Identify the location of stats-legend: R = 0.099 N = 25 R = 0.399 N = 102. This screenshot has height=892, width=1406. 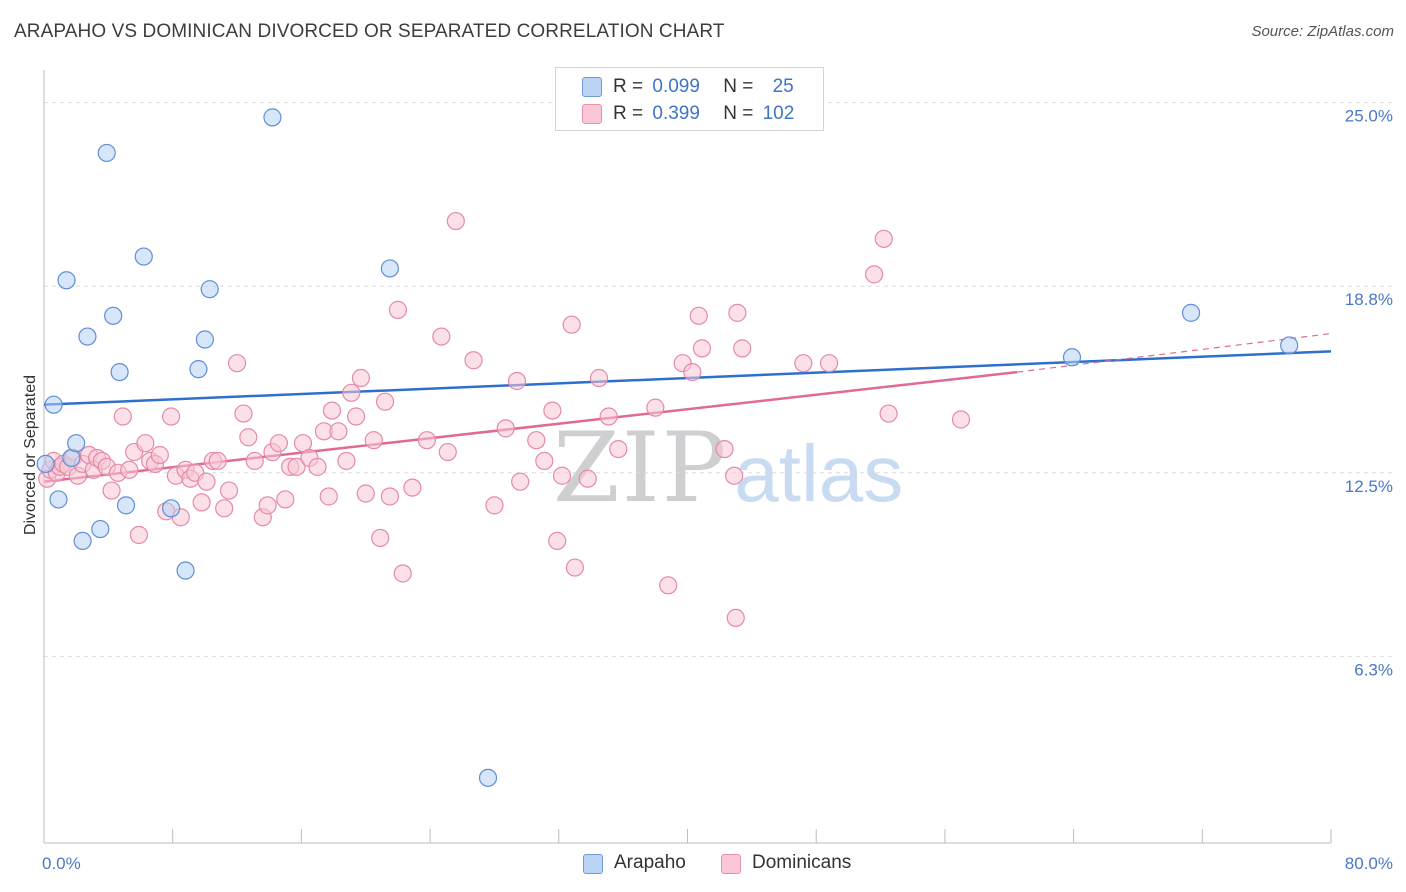
(689, 99).